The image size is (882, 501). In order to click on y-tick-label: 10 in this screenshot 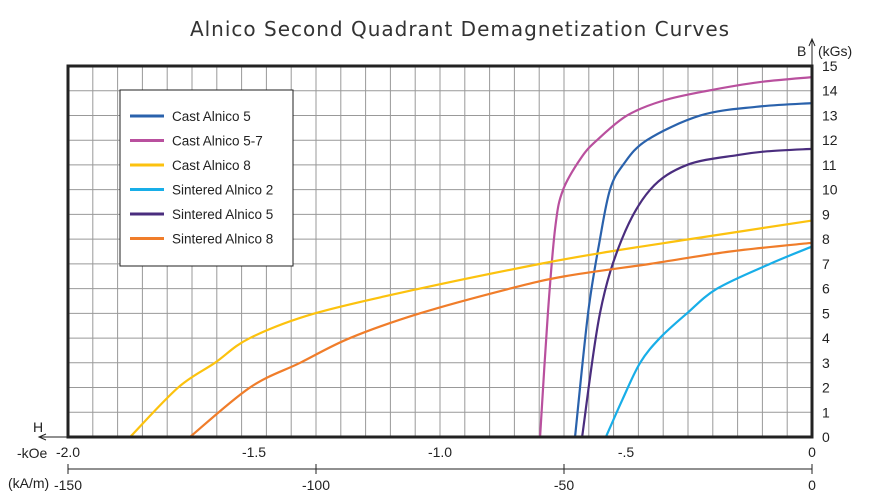, I will do `click(830, 190)`.